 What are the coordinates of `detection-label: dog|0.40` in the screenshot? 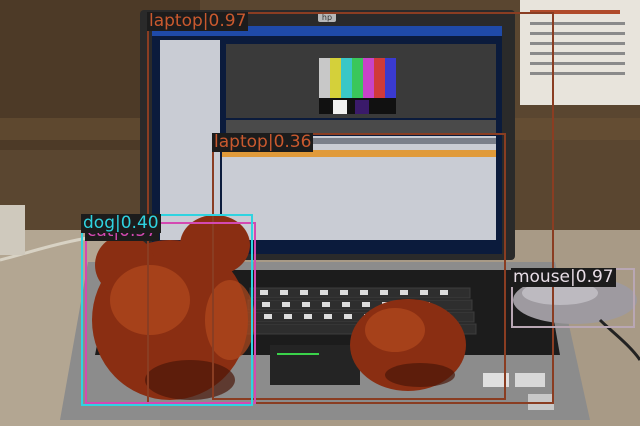 It's located at (121, 222).